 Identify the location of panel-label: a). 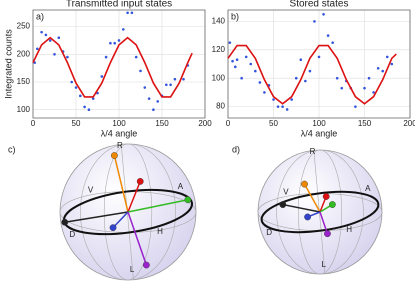
(40, 16).